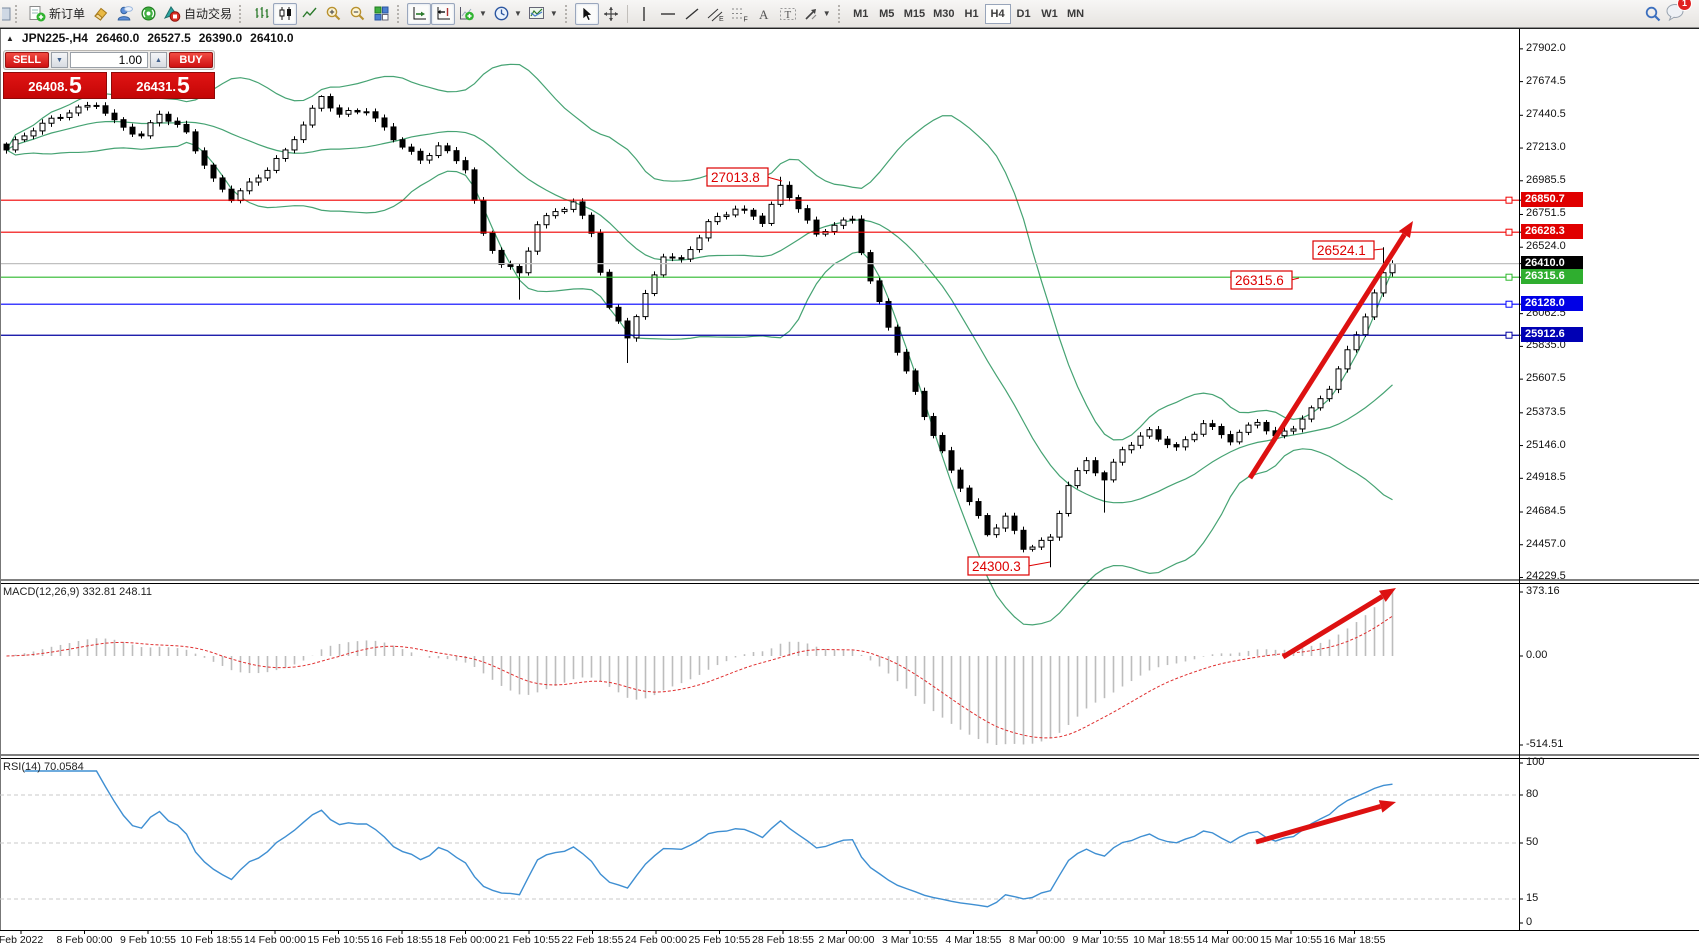  Describe the element at coordinates (716, 14) in the screenshot. I see `equidistant-channel-button: E` at that location.